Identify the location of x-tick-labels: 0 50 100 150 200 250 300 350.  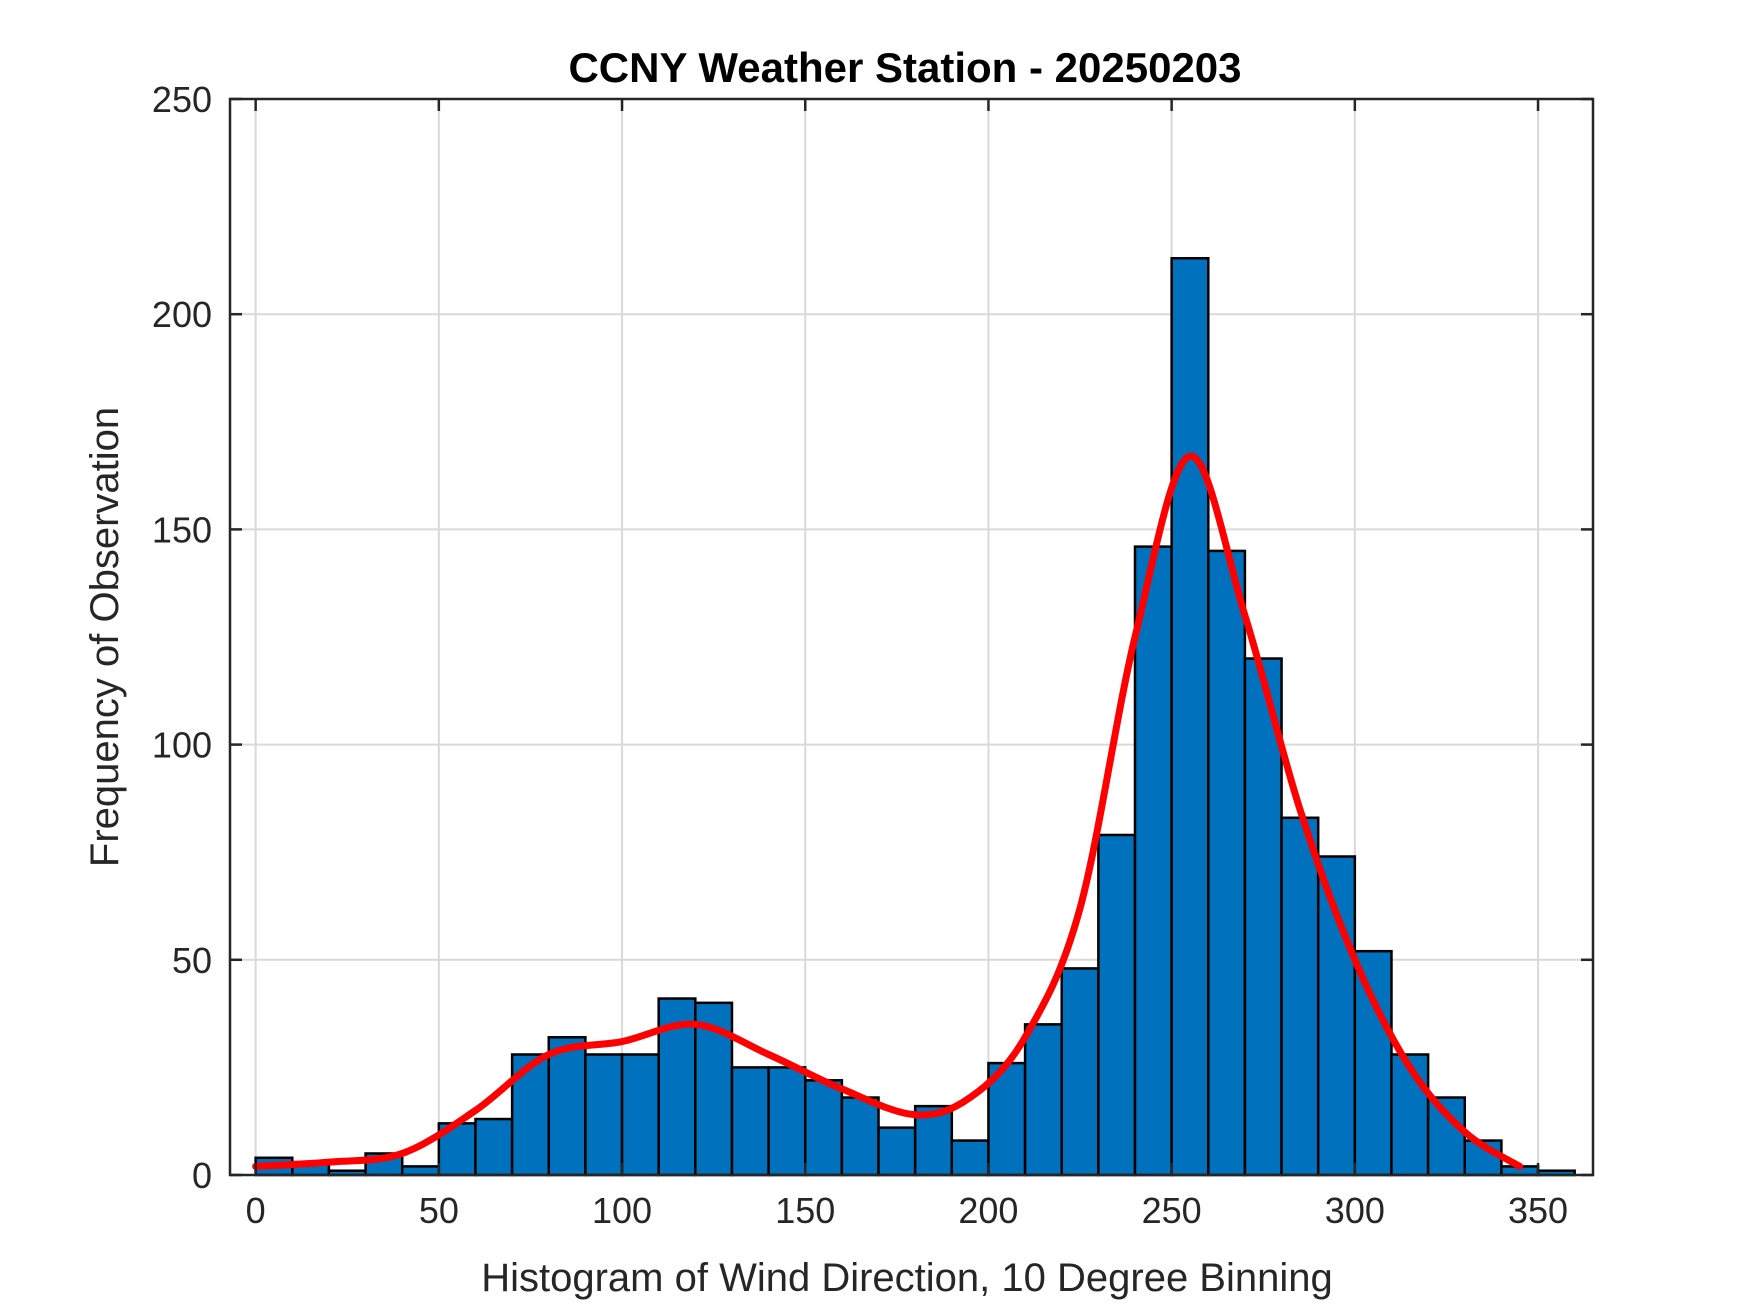
(907, 1210).